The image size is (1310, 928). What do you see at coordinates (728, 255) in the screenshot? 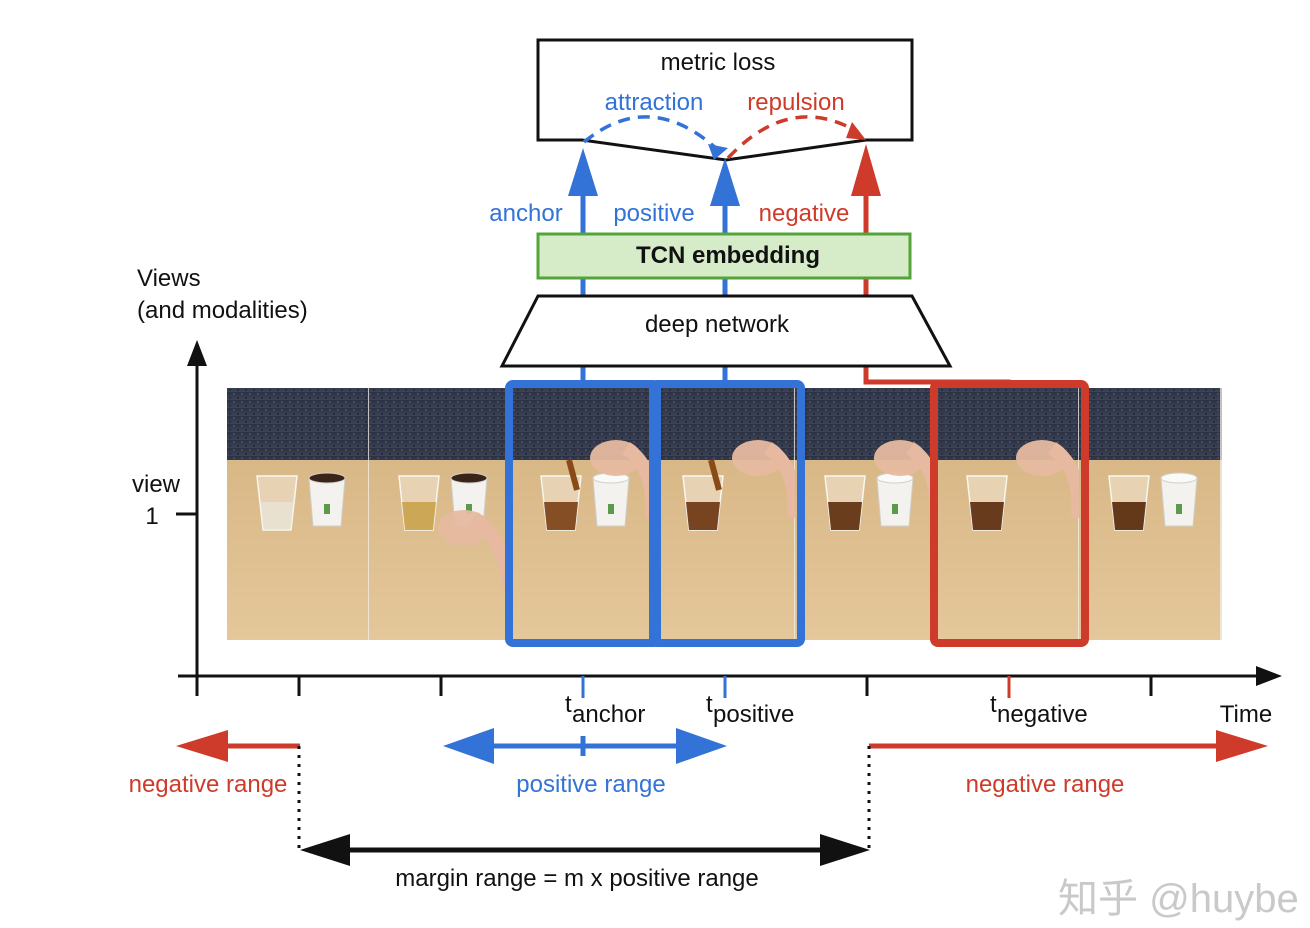
I see `tcn-embedding-label: TCN embedding` at bounding box center [728, 255].